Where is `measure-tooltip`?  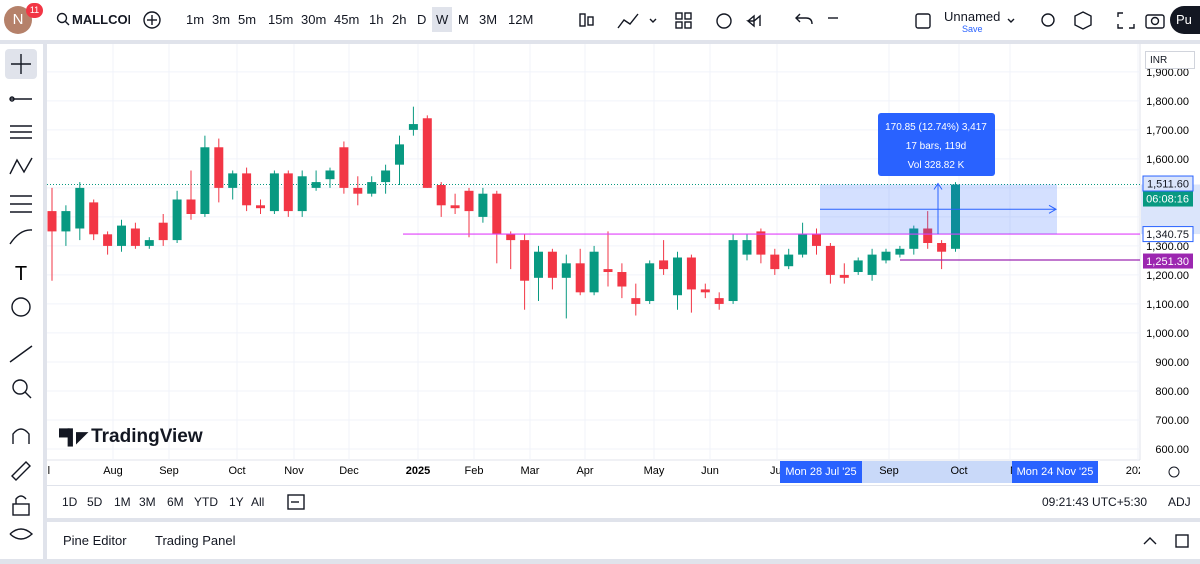
measure-tooltip is located at coordinates (936, 144).